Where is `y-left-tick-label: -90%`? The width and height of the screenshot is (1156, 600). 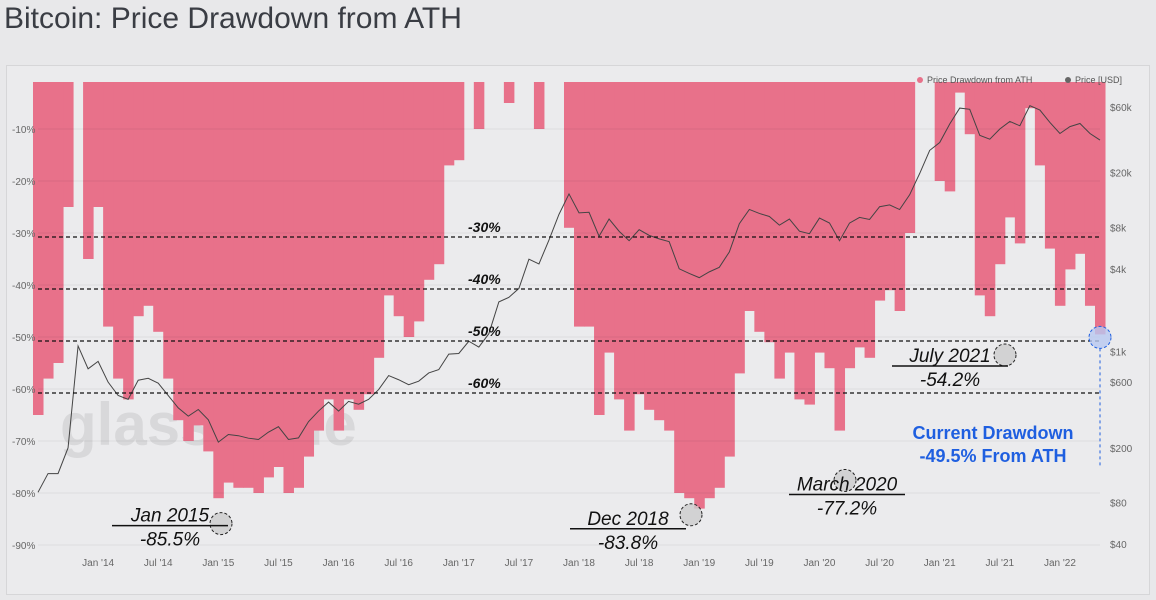 y-left-tick-label: -90% is located at coordinates (23, 546).